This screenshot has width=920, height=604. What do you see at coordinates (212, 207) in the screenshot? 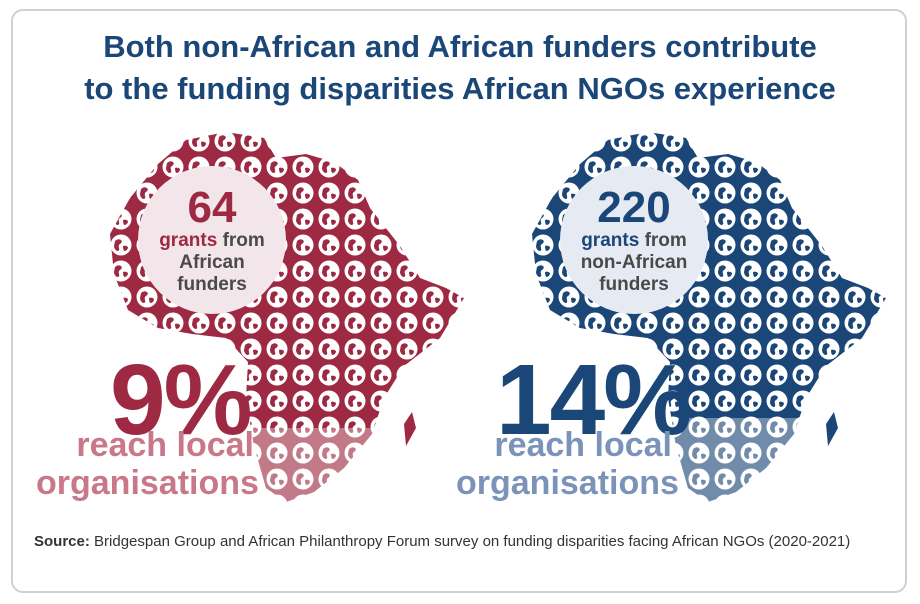
I see `grants-count-african: 64` at bounding box center [212, 207].